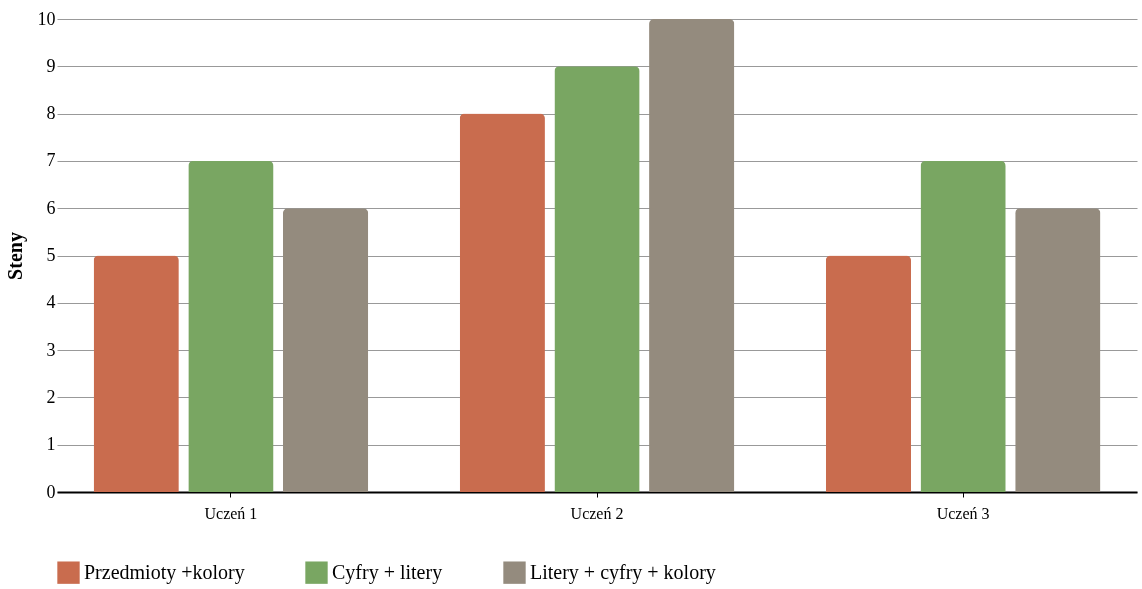 Image resolution: width=1142 pixels, height=589 pixels. Describe the element at coordinates (51, 65) in the screenshot. I see `y-tick-label: 9` at that location.